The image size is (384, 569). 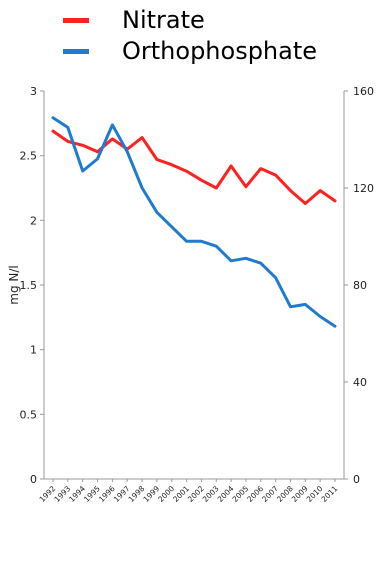 I want to click on legend-swatch-orthophosphate, so click(x=76, y=51).